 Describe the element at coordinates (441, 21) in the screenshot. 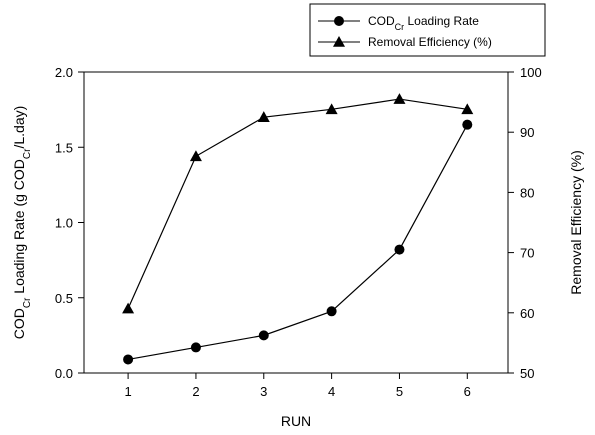

I see `legend-label-suffix: Loading Rate` at that location.